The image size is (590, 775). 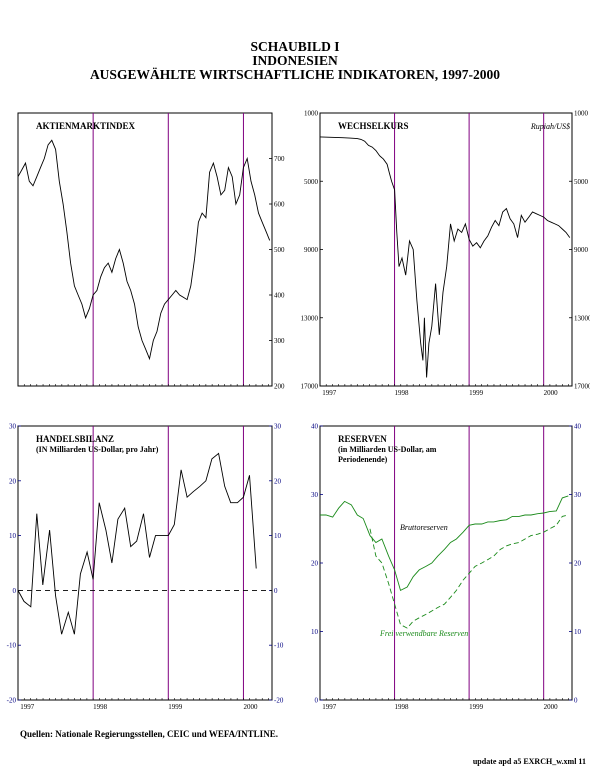 I want to click on chart4-x-label-1: 1998, so click(x=402, y=707).